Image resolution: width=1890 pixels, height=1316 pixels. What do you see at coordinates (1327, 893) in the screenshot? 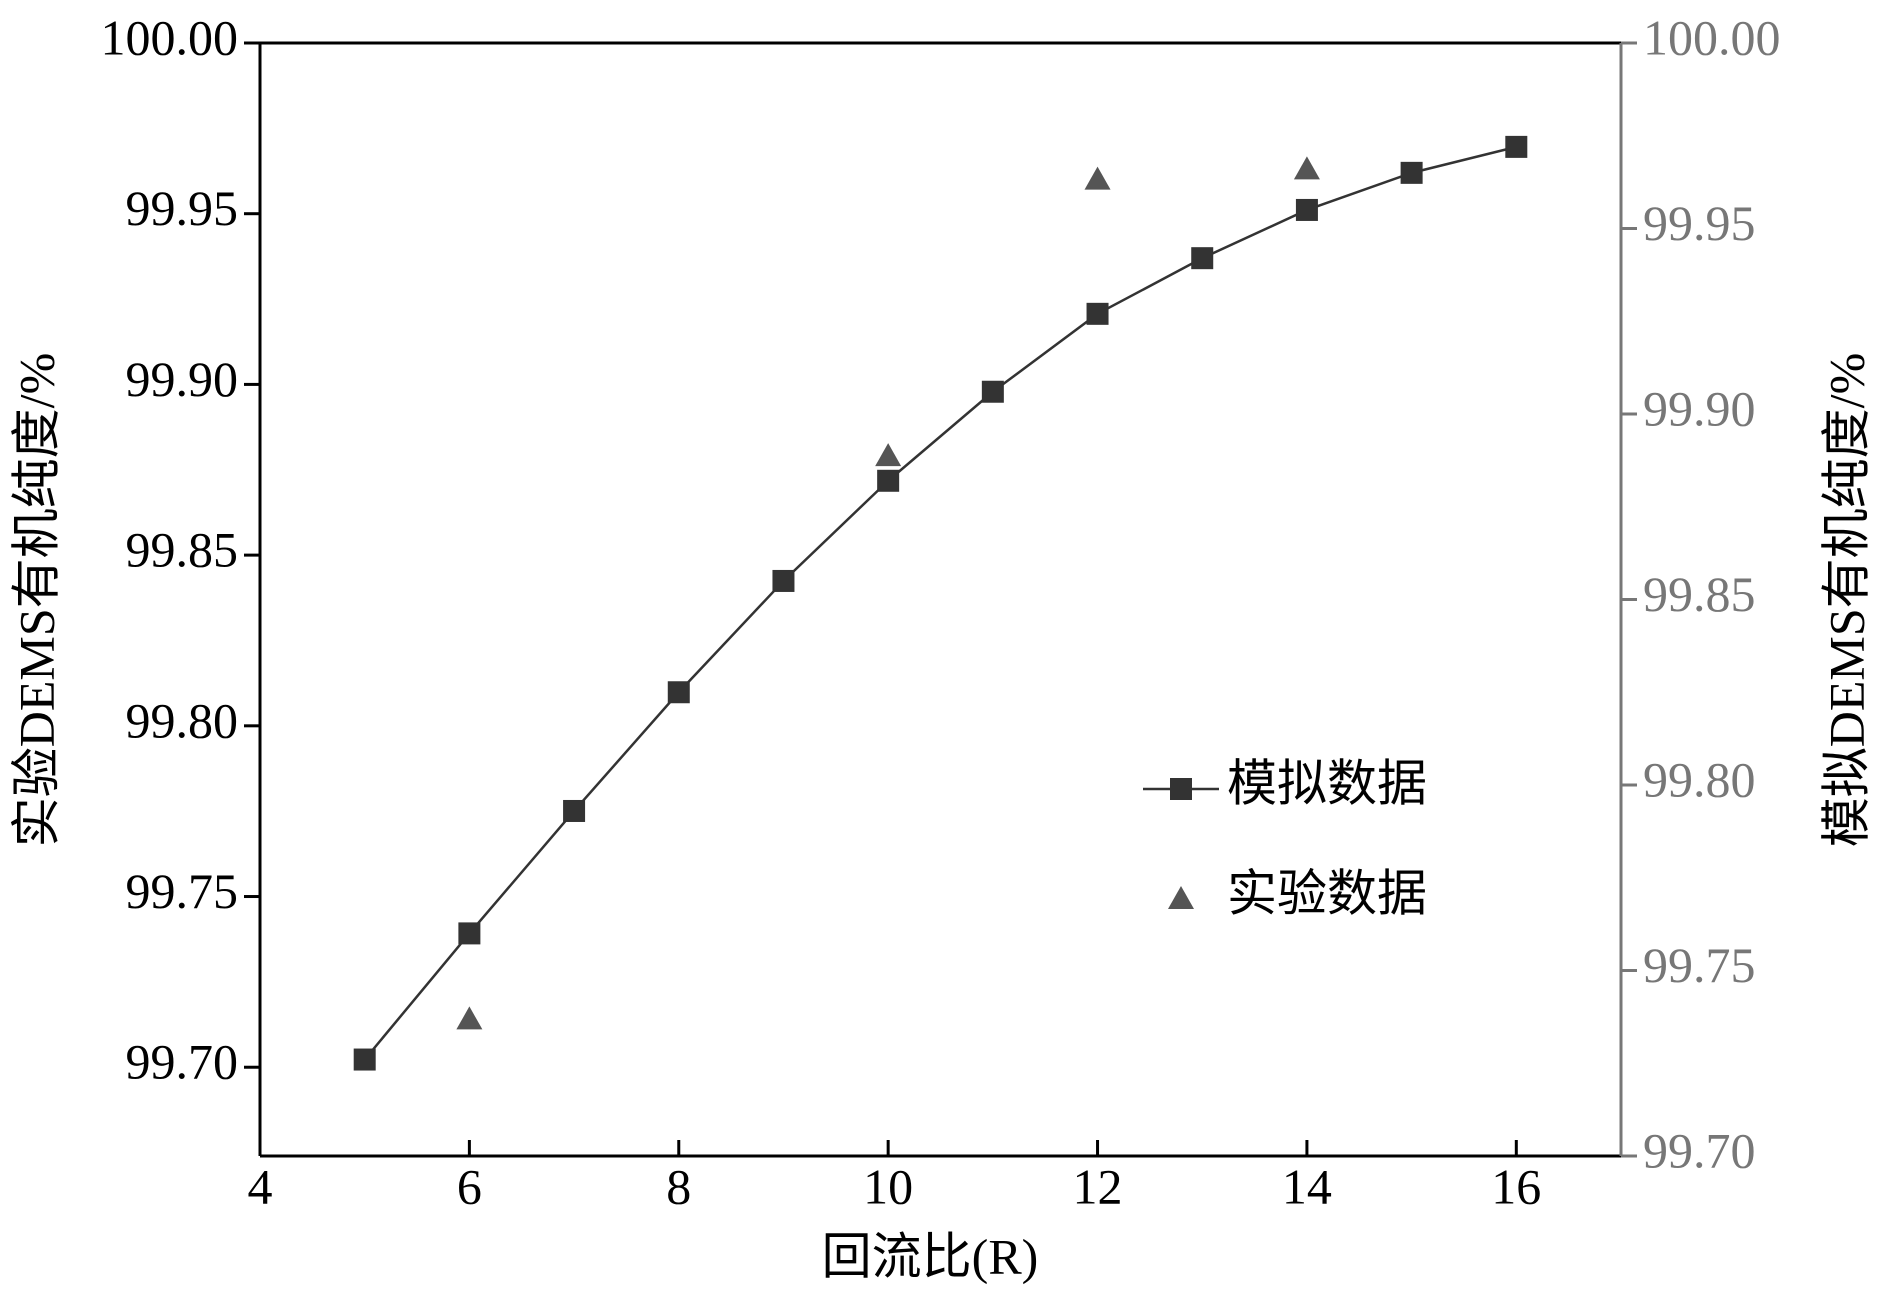
I see `legend-label: 实验数据` at bounding box center [1327, 893].